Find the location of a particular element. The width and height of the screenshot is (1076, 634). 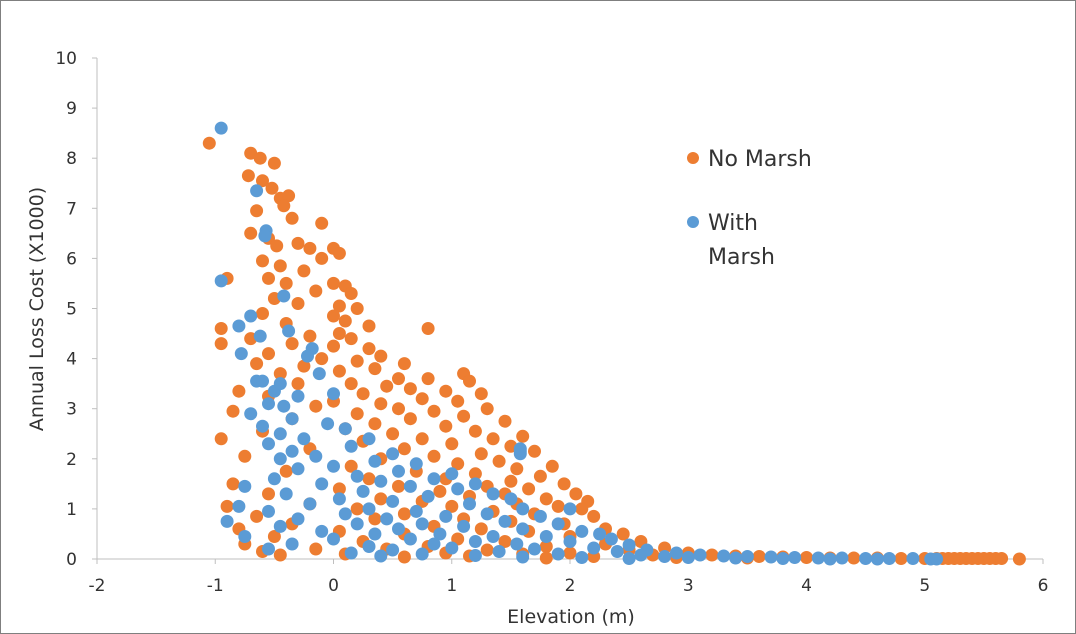

y-tick-label: 7 is located at coordinates (71, 209).